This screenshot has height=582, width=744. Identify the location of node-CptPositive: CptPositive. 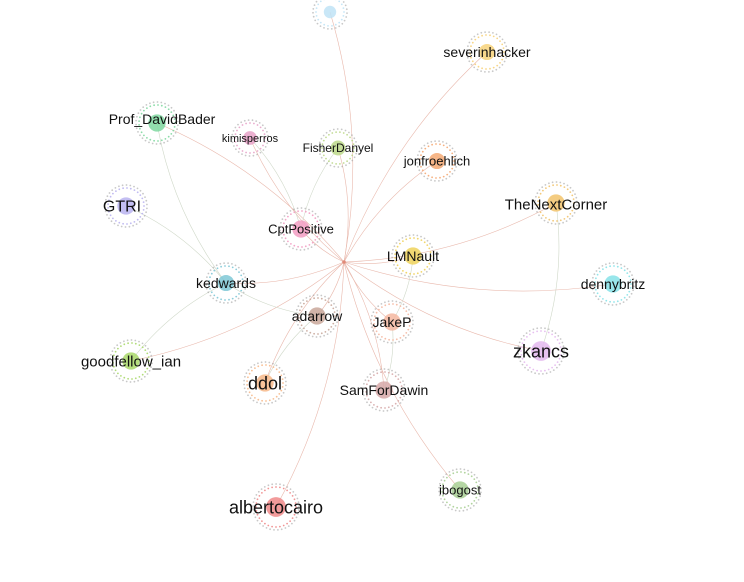
(301, 229).